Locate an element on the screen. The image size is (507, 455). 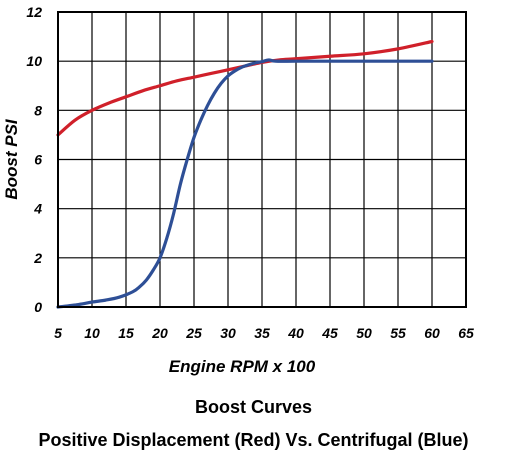
x-tick-label: 5 is located at coordinates (58, 333).